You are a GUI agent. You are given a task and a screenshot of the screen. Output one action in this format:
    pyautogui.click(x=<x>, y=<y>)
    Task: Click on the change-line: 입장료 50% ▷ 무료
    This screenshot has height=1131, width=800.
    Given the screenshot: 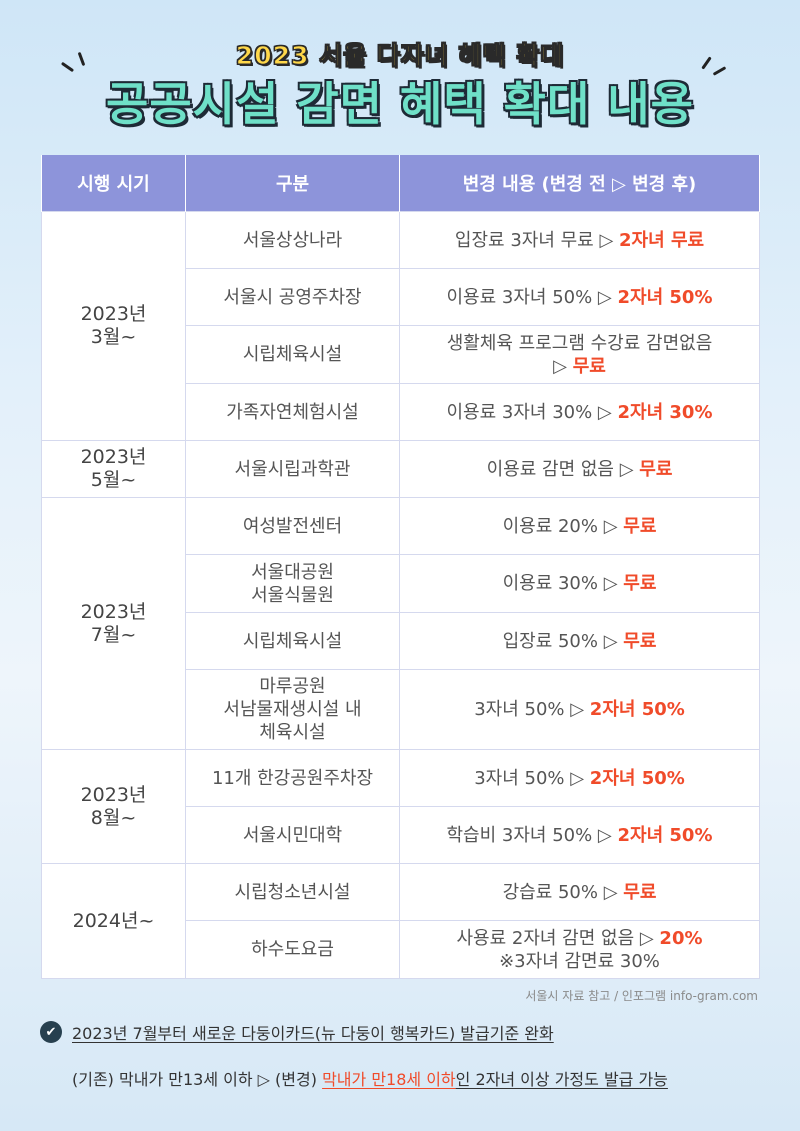 What is the action you would take?
    pyautogui.click(x=579, y=641)
    